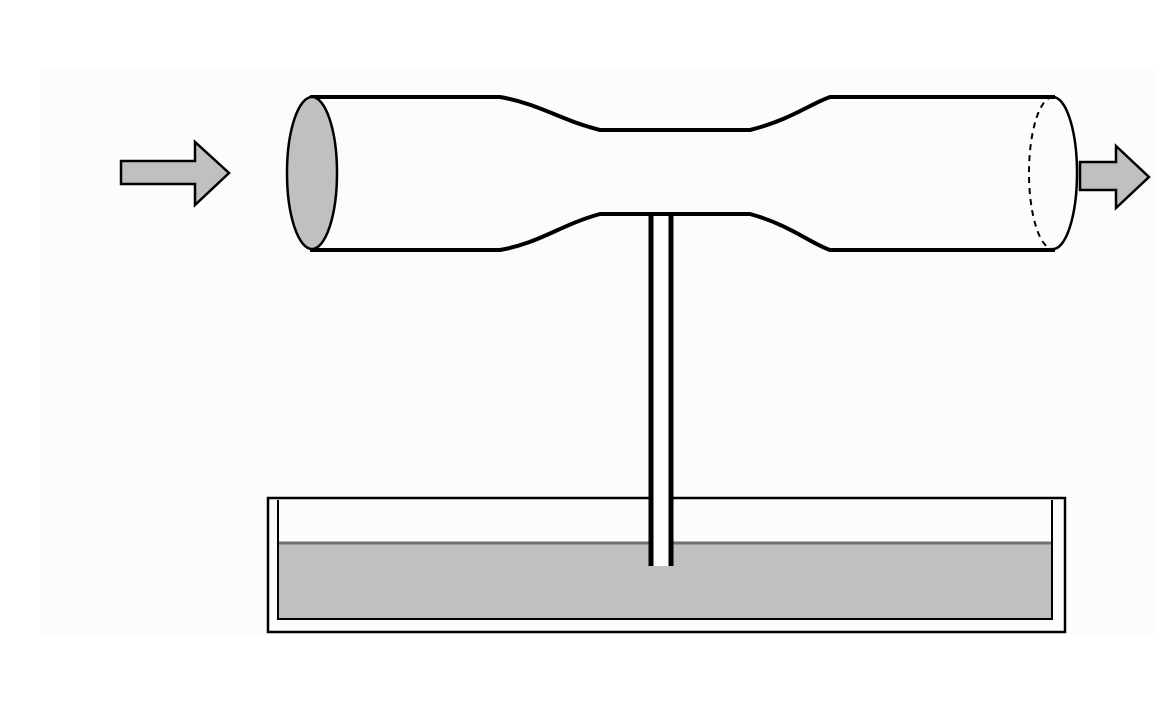 This screenshot has width=1165, height=703. Describe the element at coordinates (1114, 177) in the screenshot. I see `outlet-arrow-icon` at that location.